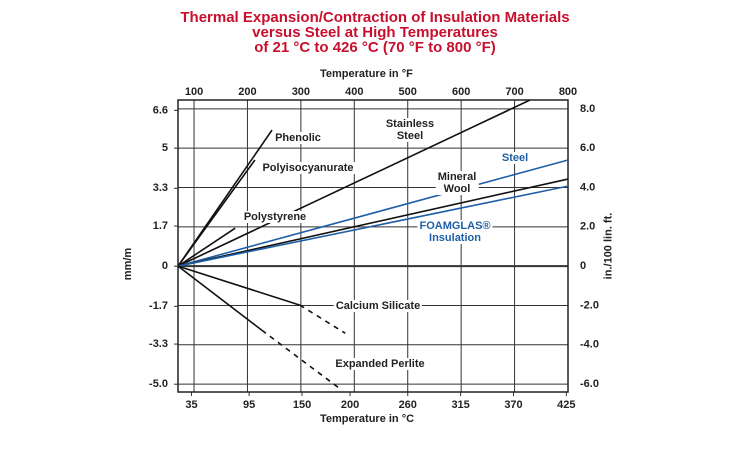  I want to click on x-tick-label: 200, so click(247, 92).